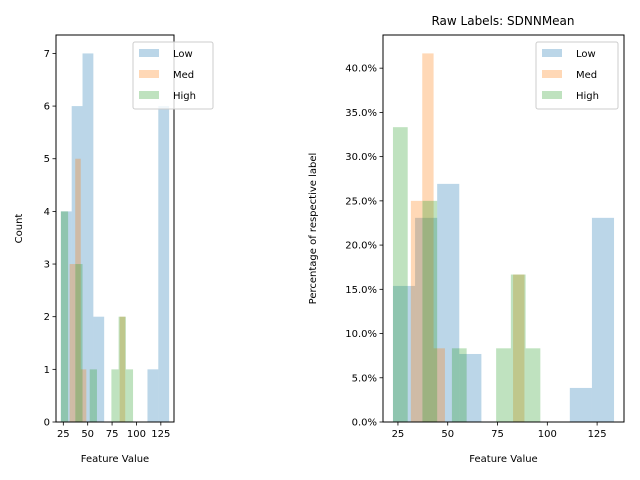 This screenshot has width=640, height=480. What do you see at coordinates (361, 290) in the screenshot?
I see `y-tick-label: 15.0%` at bounding box center [361, 290].